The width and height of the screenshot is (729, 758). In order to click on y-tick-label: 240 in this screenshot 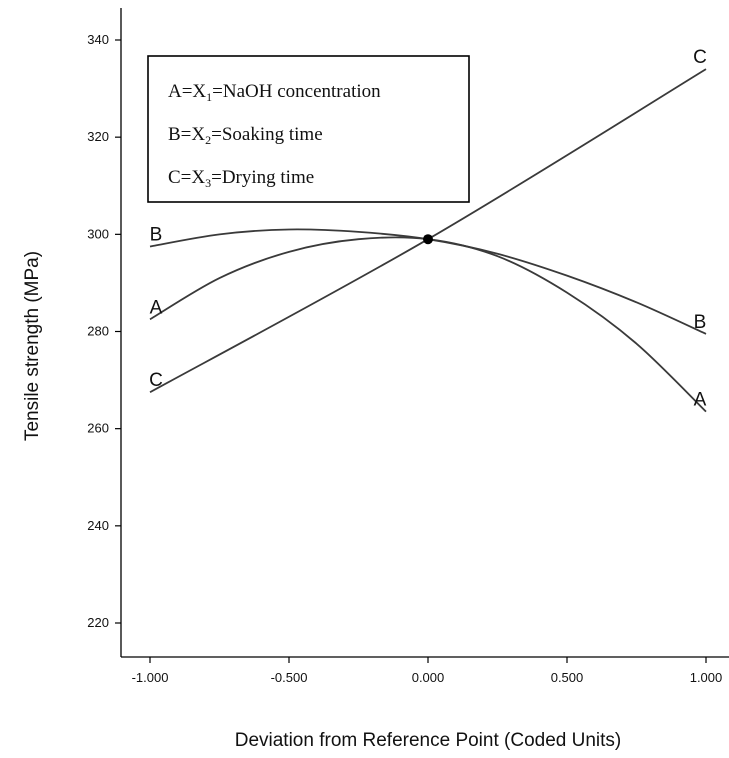, I will do `click(98, 525)`.